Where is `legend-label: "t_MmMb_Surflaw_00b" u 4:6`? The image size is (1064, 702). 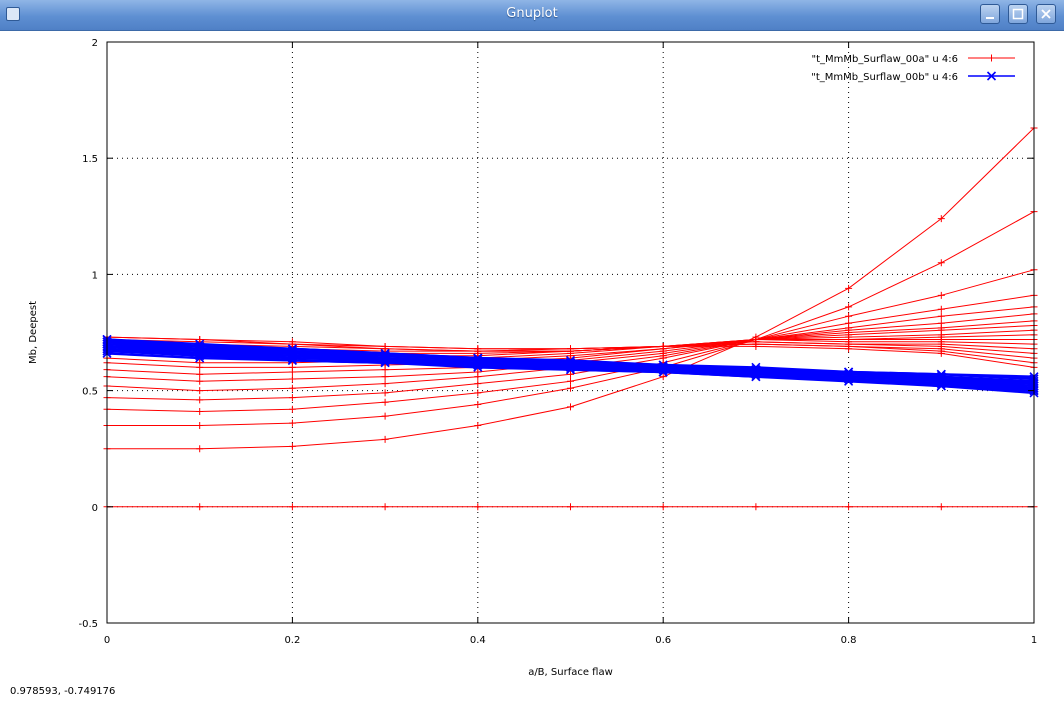
legend-label: "t_MmMb_Surflaw_00b" u 4:6 is located at coordinates (884, 77).